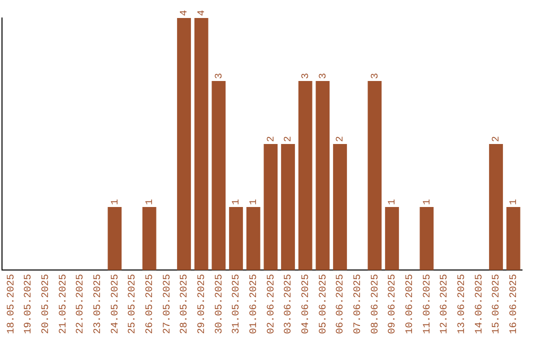 Image resolution: width=540 pixels, height=340 pixels. What do you see at coordinates (12, 304) in the screenshot?
I see `x-tick-label: 18.05.2025` at bounding box center [12, 304].